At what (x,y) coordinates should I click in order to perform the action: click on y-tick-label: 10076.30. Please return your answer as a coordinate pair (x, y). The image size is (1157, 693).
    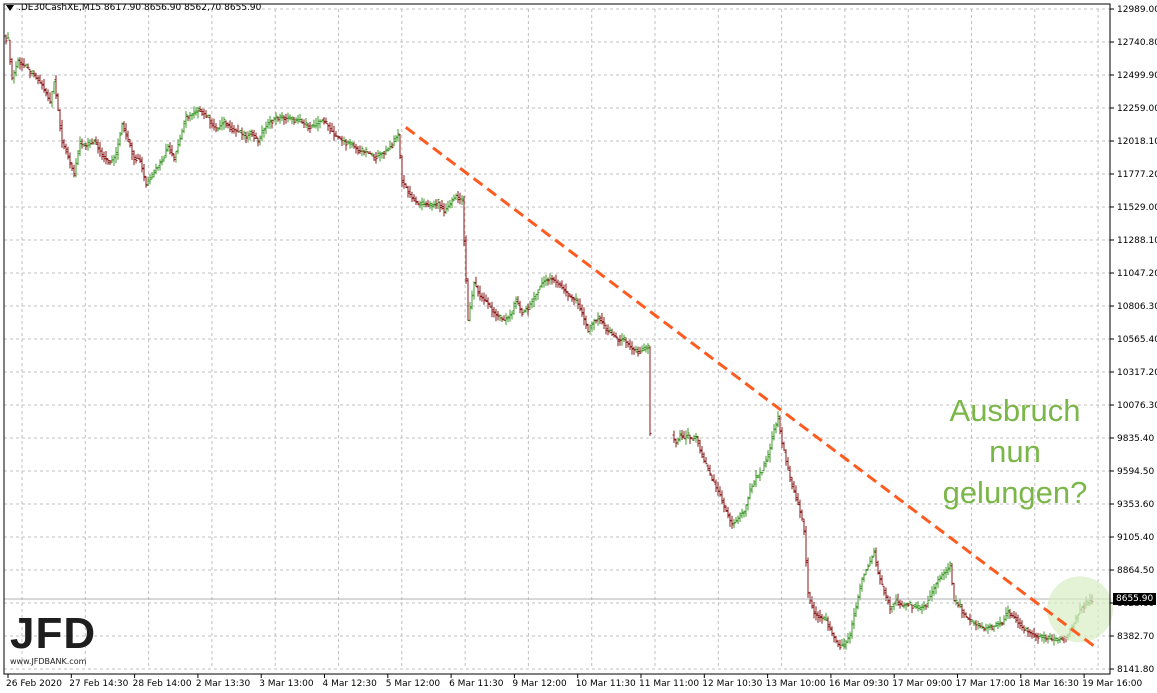
    Looking at the image, I should click on (1137, 406).